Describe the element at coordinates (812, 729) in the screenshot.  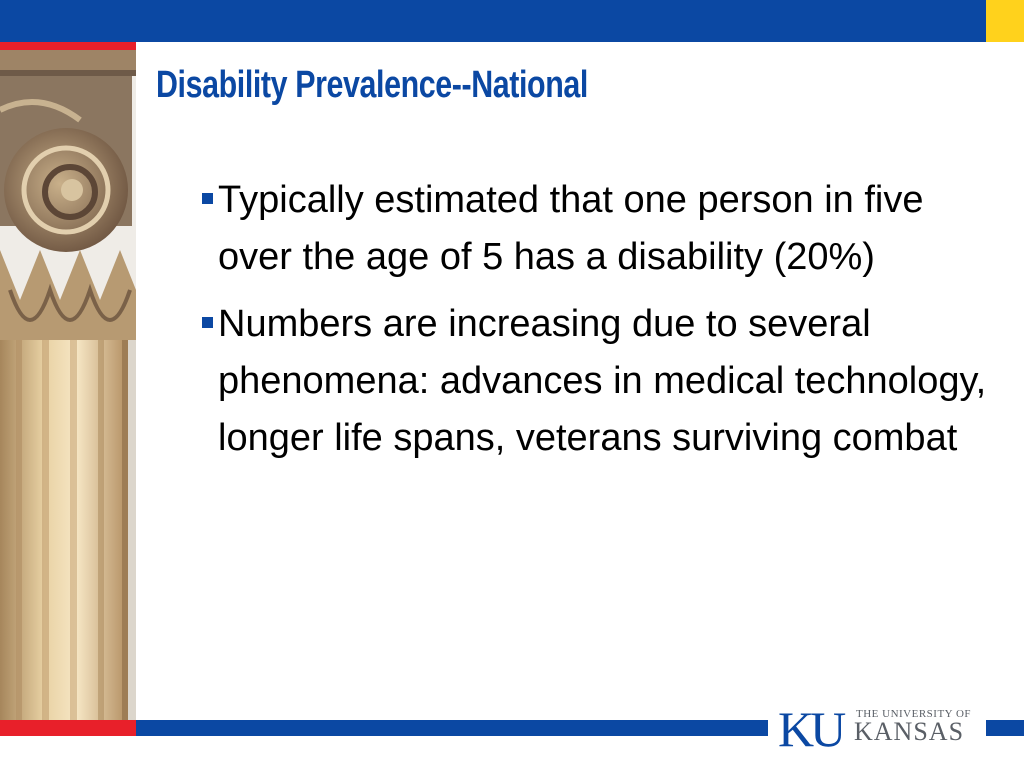
I see `logo-monogram: KU` at that location.